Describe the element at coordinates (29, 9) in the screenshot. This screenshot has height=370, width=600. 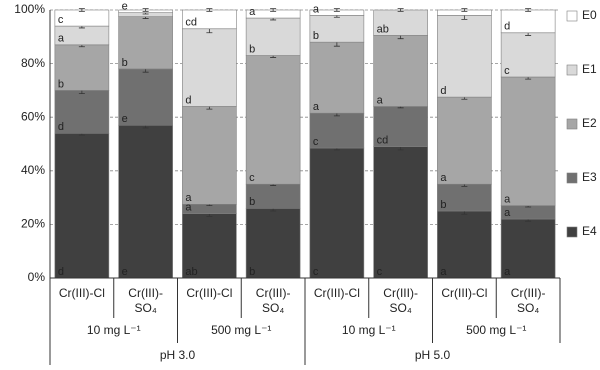
I see `y-tick-label: 100%` at that location.